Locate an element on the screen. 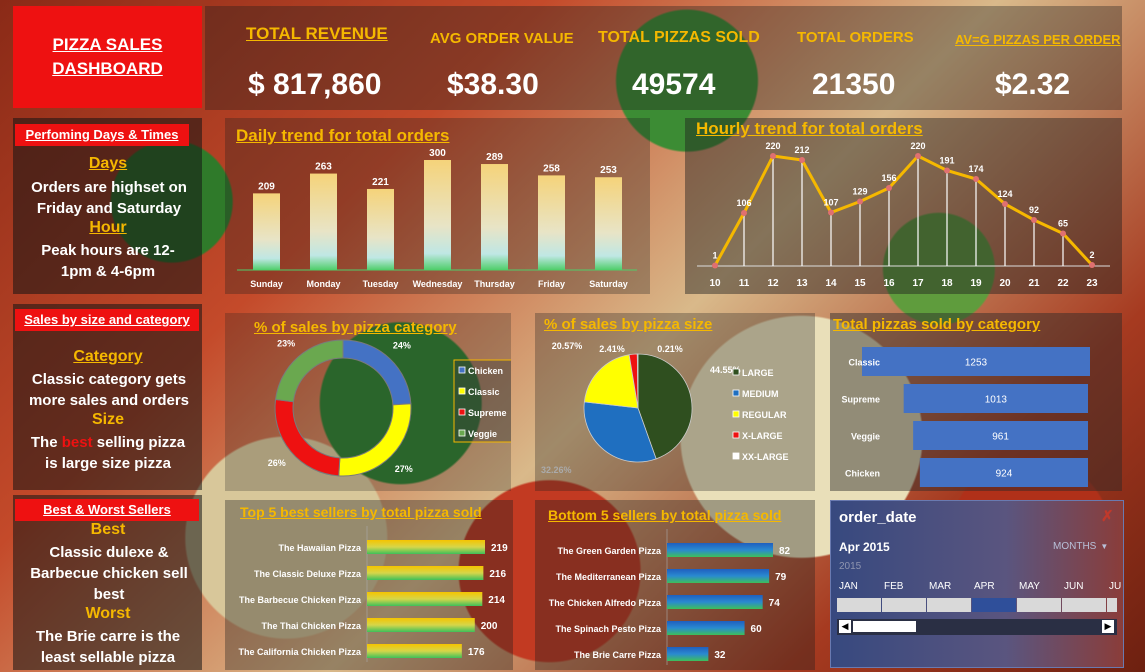 The width and height of the screenshot is (1145, 672). pie-slice-label: 0.21% is located at coordinates (670, 349).